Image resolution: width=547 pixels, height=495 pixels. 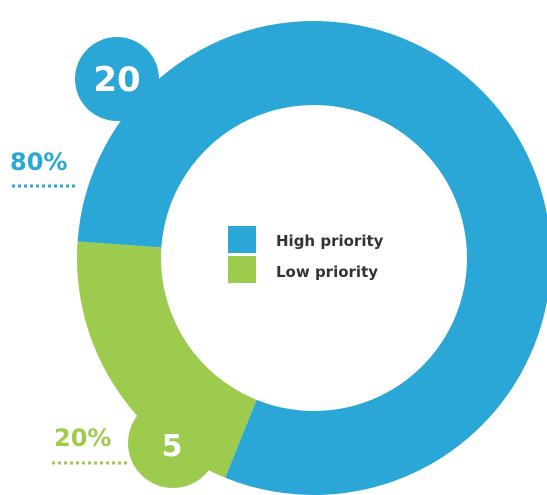 I want to click on legend-label-high-priority: High priority, so click(x=330, y=241).